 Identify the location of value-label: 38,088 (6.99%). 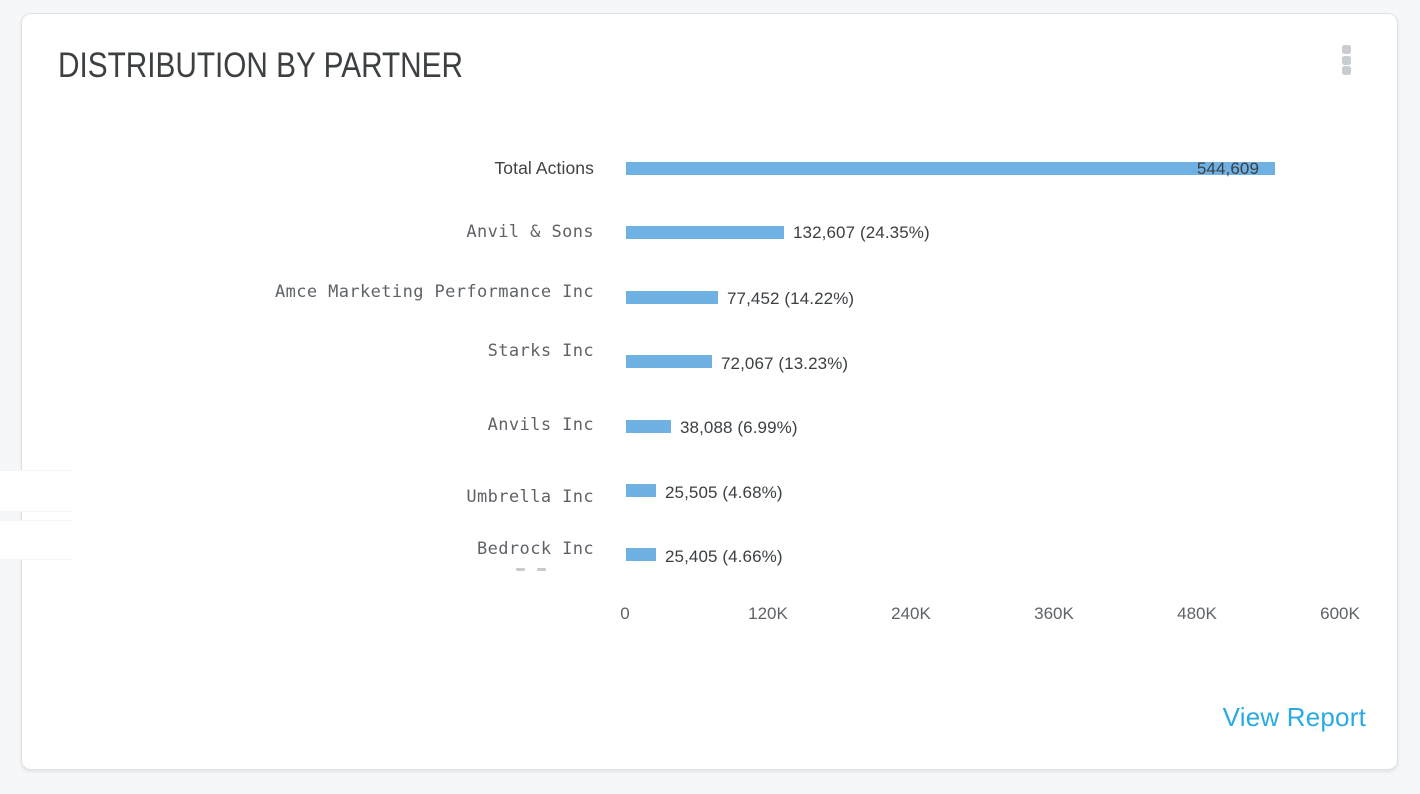
(739, 428).